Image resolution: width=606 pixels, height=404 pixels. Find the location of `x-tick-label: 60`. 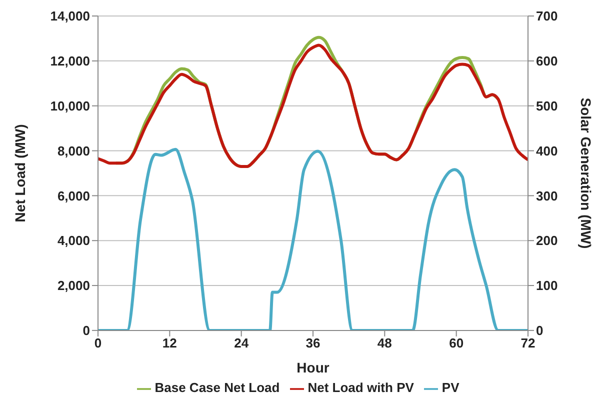

x-tick-label: 60 is located at coordinates (456, 343).